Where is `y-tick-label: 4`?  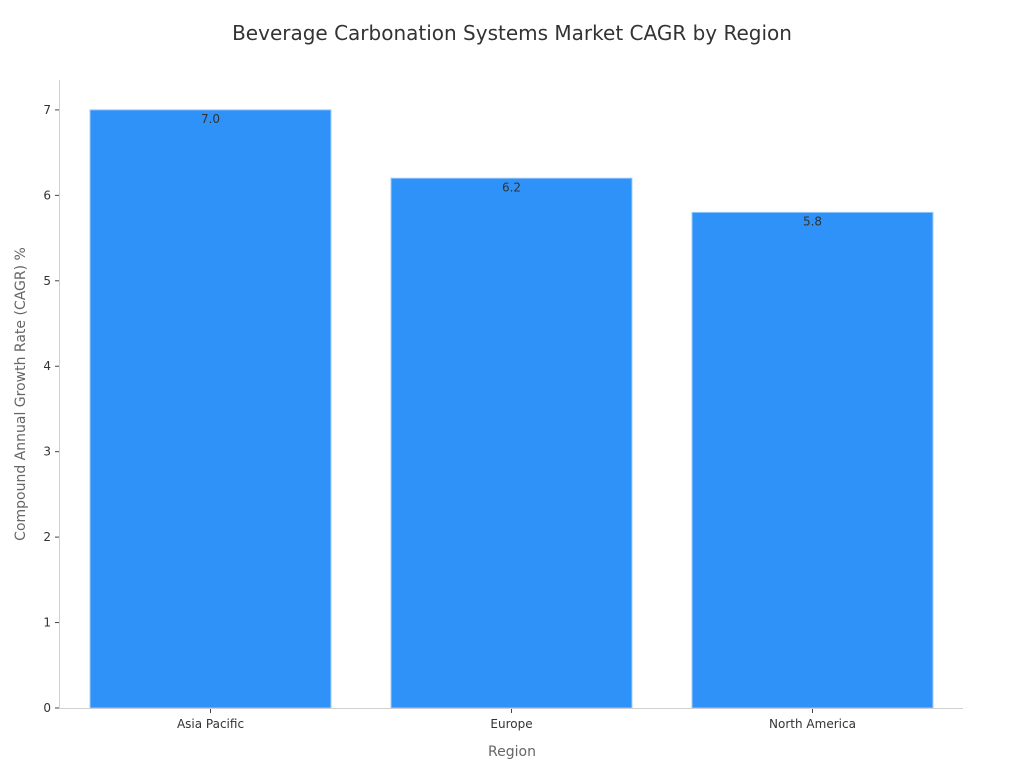 y-tick-label: 4 is located at coordinates (47, 366).